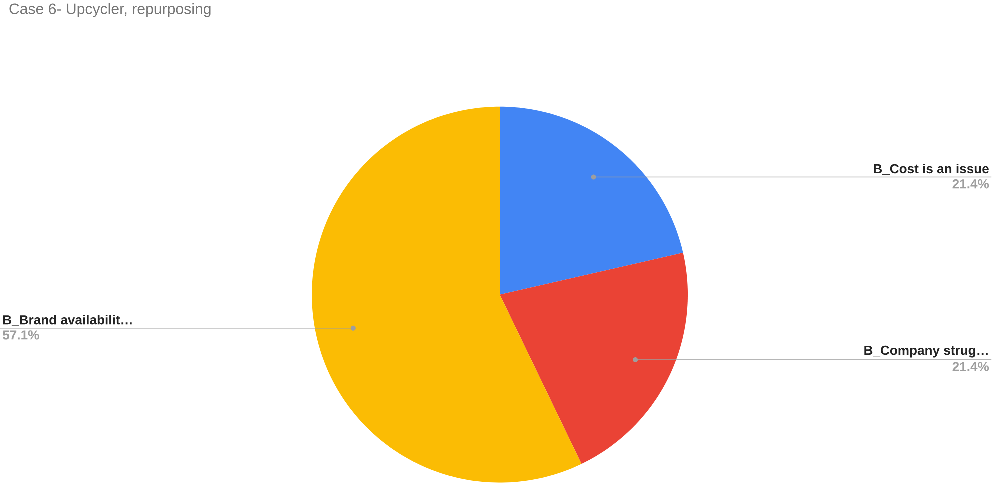 The image size is (992, 483). What do you see at coordinates (931, 170) in the screenshot?
I see `slice-label: B_Cost is an issue` at bounding box center [931, 170].